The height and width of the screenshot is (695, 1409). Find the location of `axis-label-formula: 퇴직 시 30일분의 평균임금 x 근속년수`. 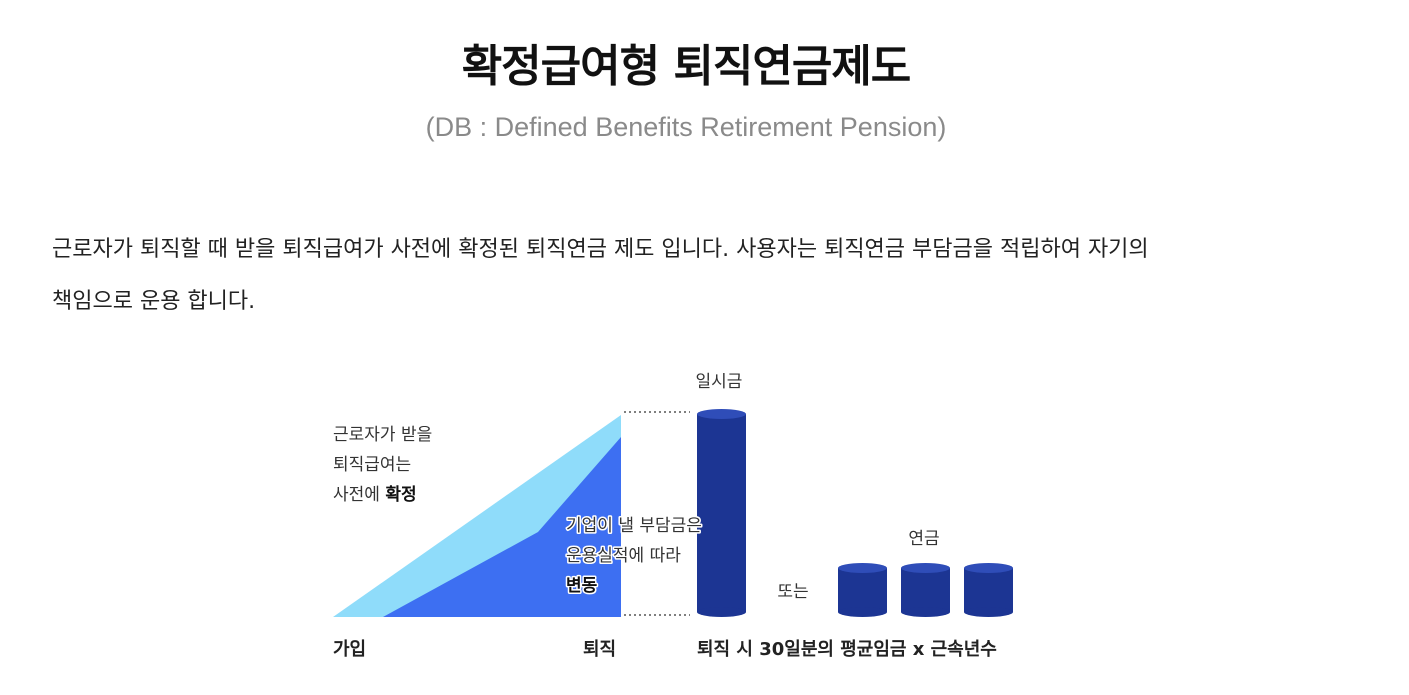

axis-label-formula: 퇴직 시 30일분의 평균임금 x 근속년수 is located at coordinates (847, 649).